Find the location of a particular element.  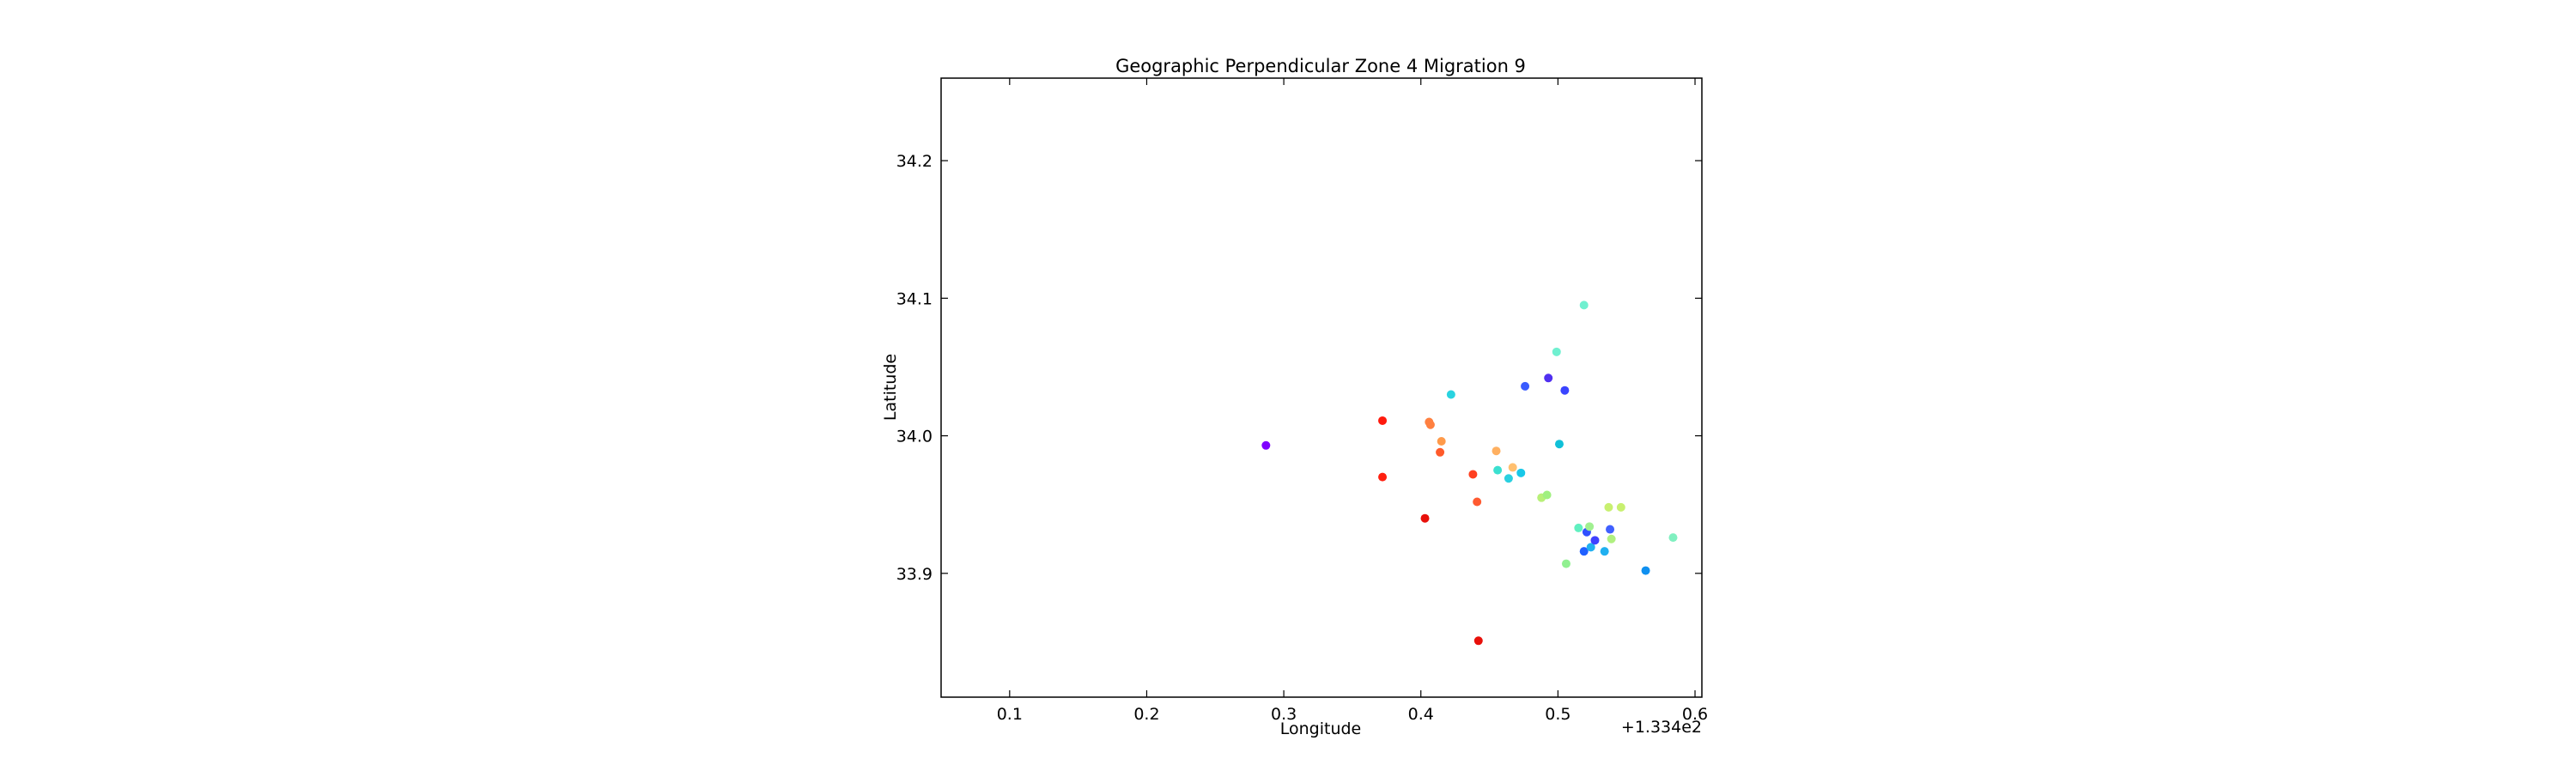

y-axis-label: Latitude is located at coordinates (890, 387).